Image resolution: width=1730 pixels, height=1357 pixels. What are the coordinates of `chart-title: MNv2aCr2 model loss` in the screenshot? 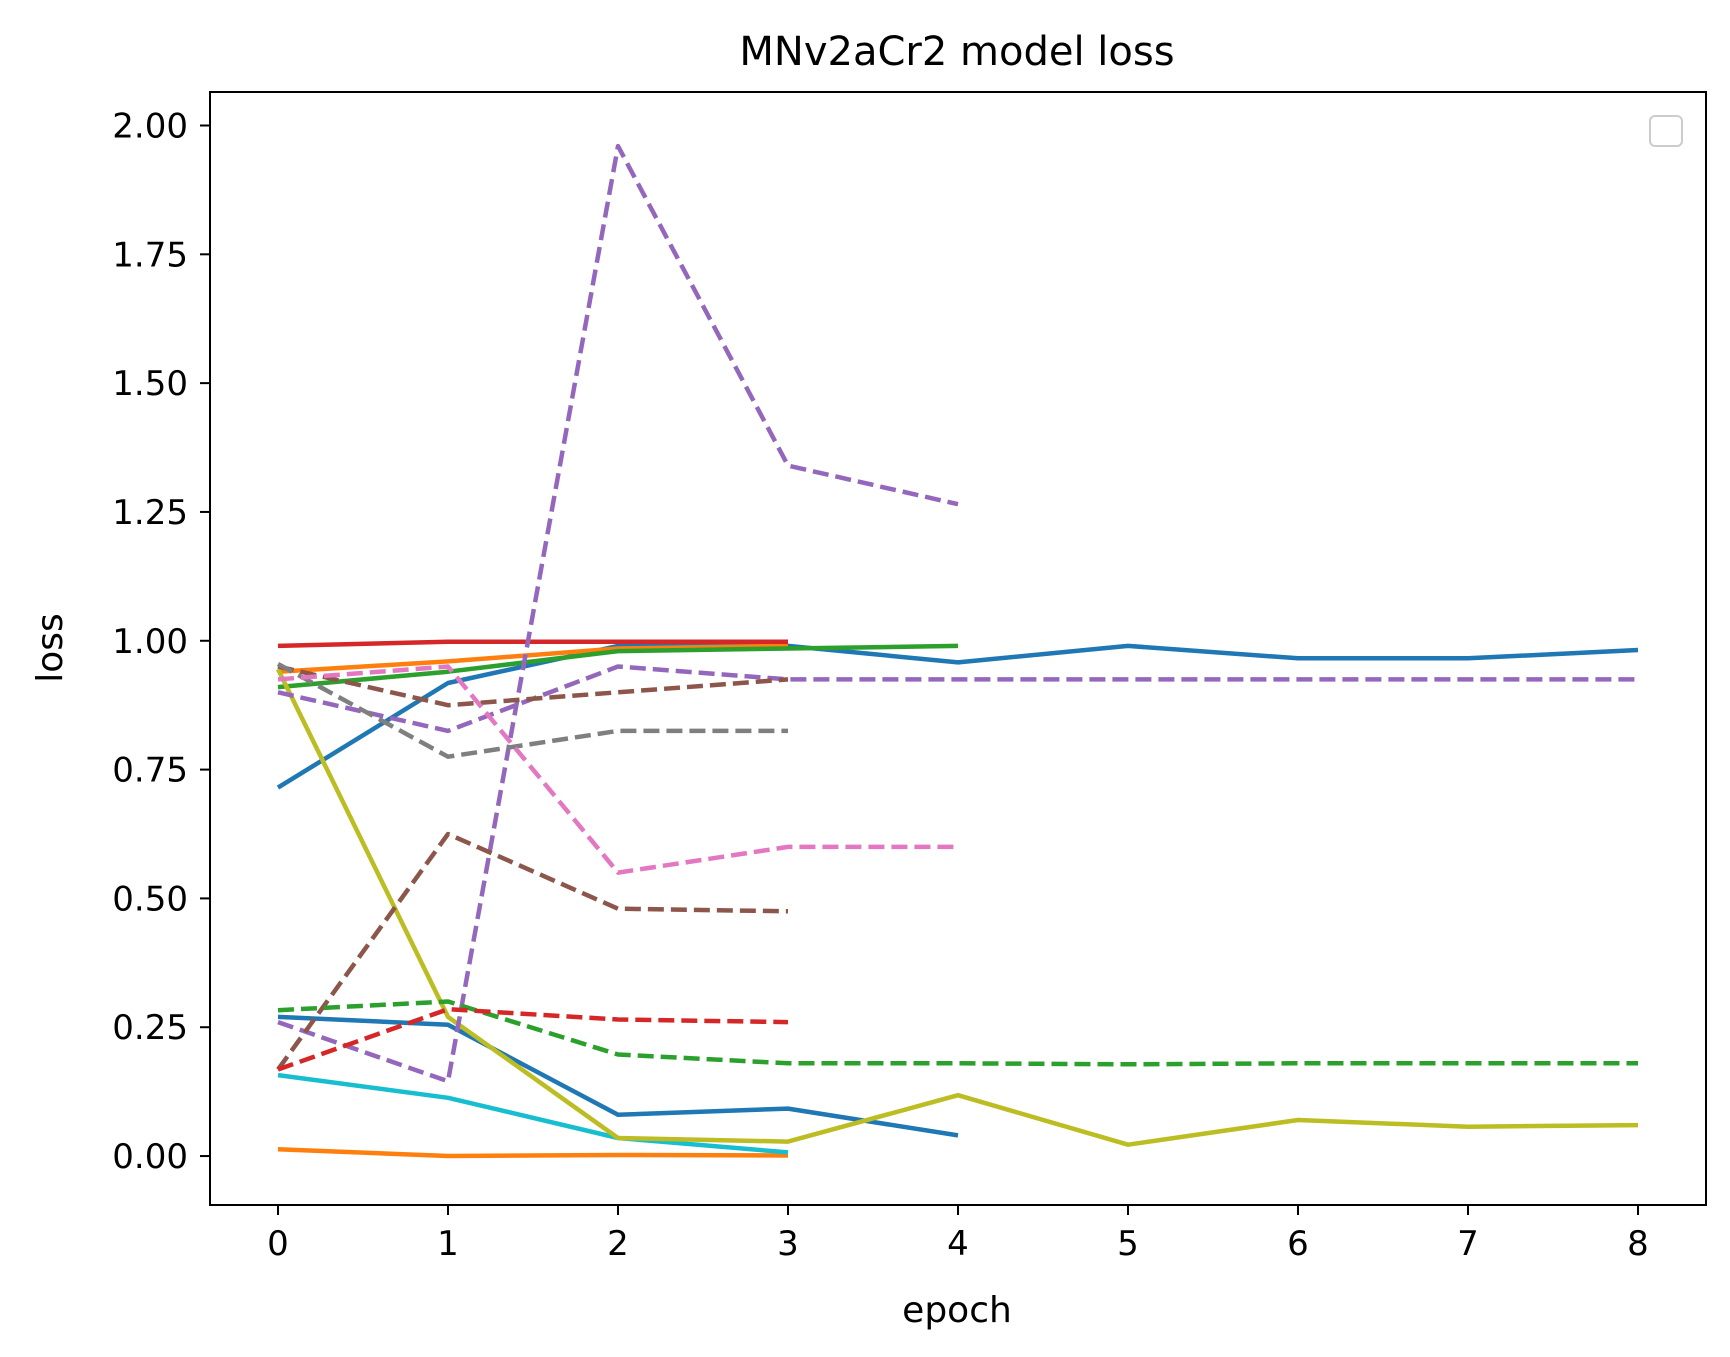 It's located at (956, 52).